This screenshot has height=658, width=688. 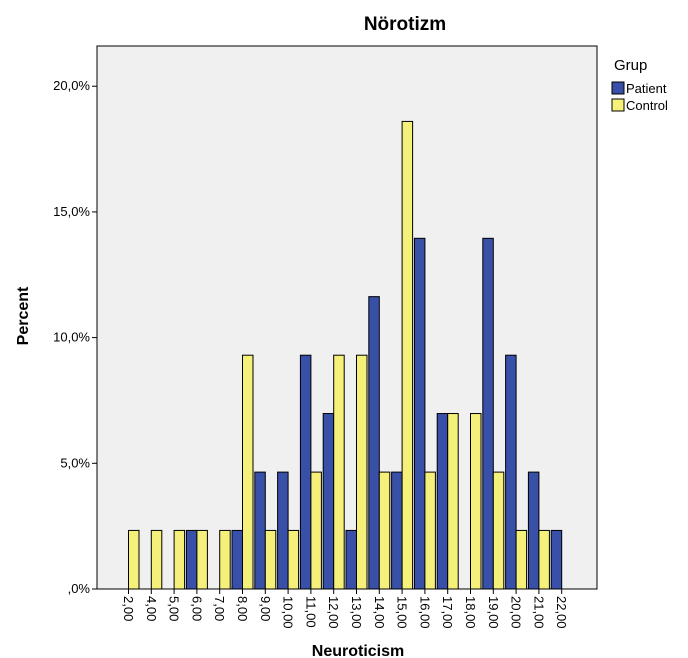 What do you see at coordinates (196, 608) in the screenshot?
I see `x-tick-label: 6,00` at bounding box center [196, 608].